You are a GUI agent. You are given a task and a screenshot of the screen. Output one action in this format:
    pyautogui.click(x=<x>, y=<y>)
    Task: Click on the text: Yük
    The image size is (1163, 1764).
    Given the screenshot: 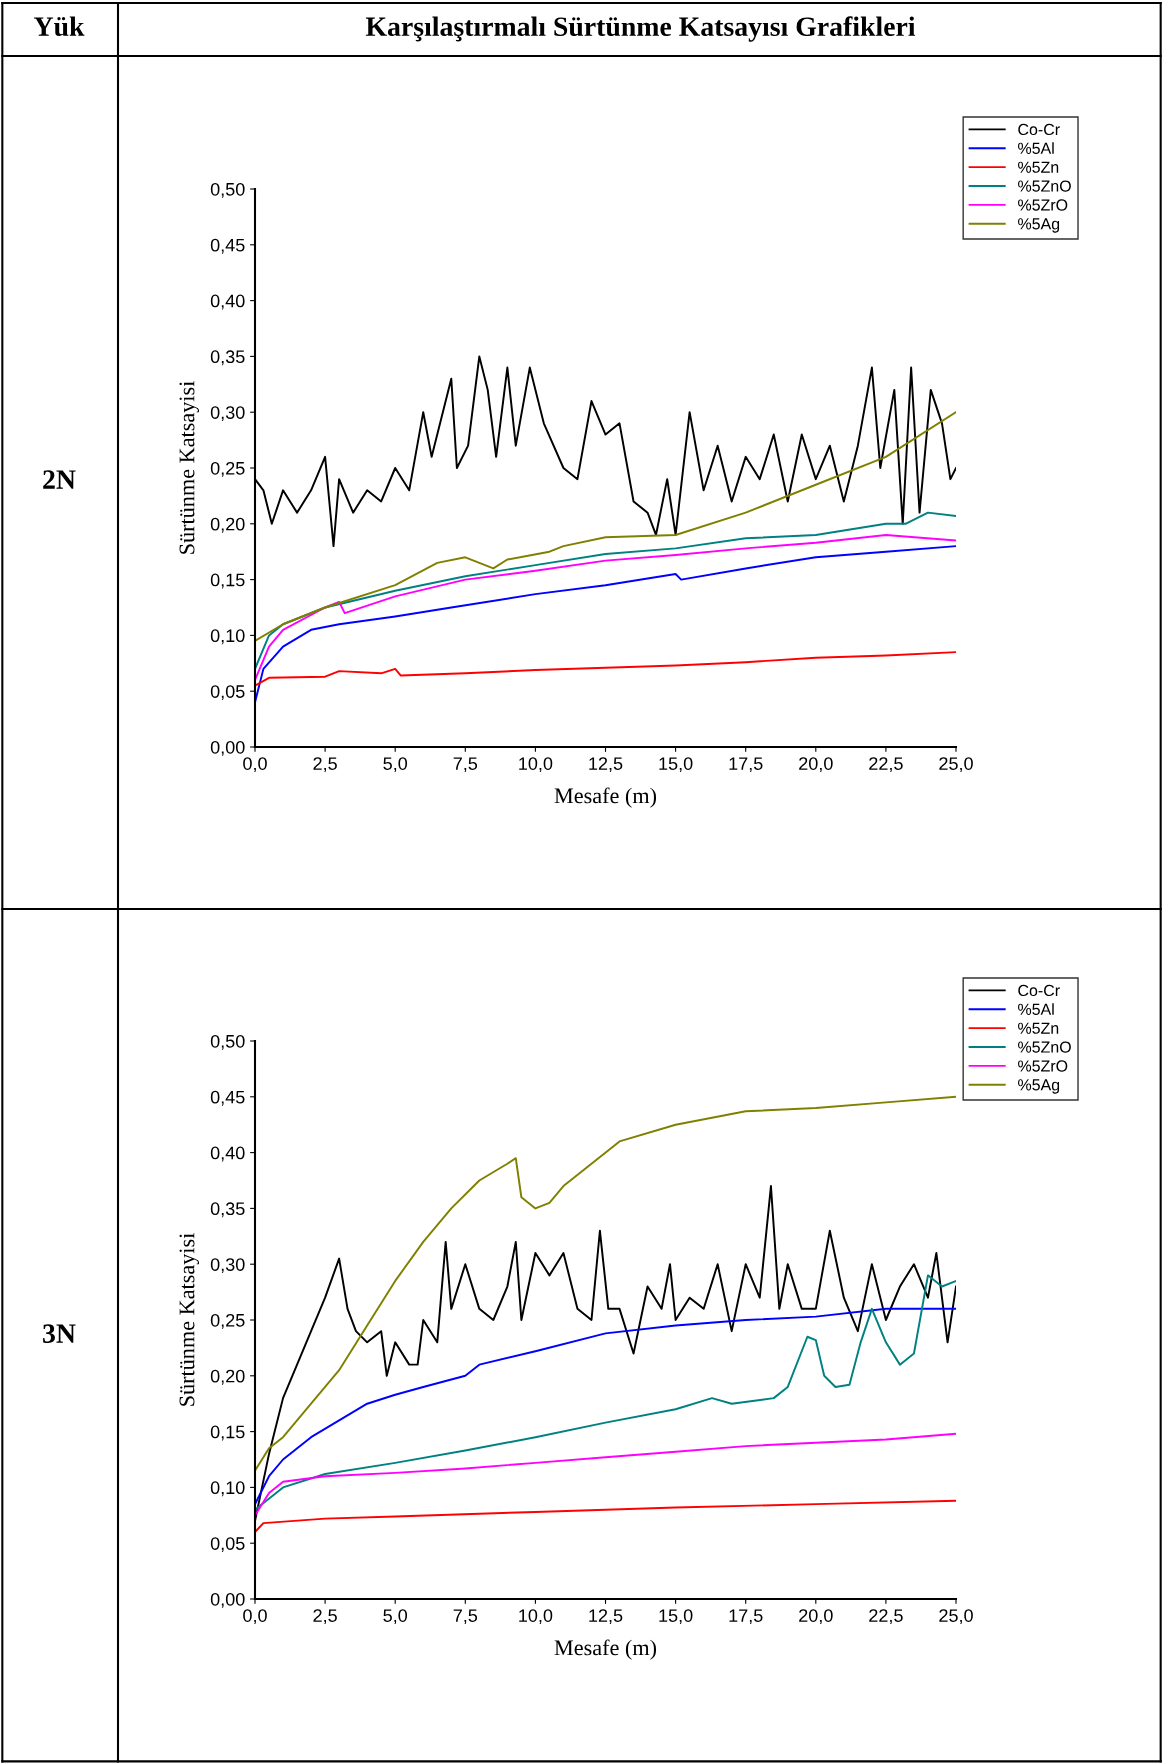 What is the action you would take?
    pyautogui.click(x=59, y=26)
    